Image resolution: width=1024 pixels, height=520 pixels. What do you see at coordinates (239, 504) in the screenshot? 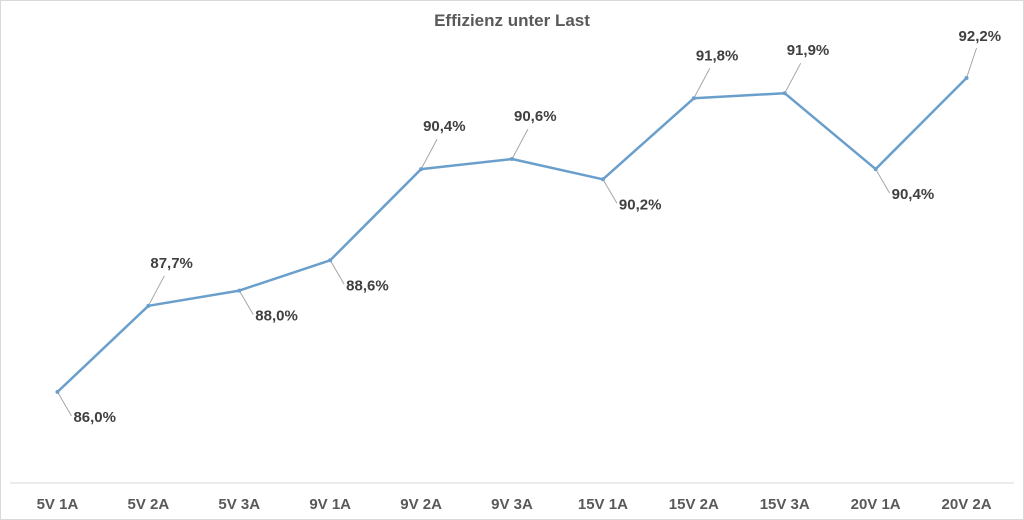
I see `x-tick-label: 5V 3A` at bounding box center [239, 504].